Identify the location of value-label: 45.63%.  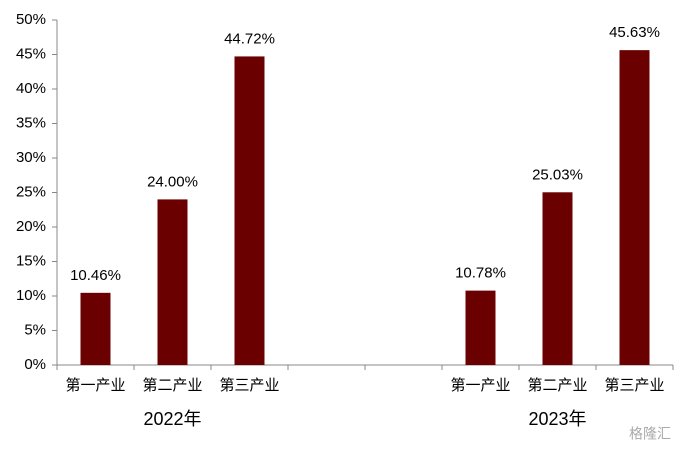
(634, 32).